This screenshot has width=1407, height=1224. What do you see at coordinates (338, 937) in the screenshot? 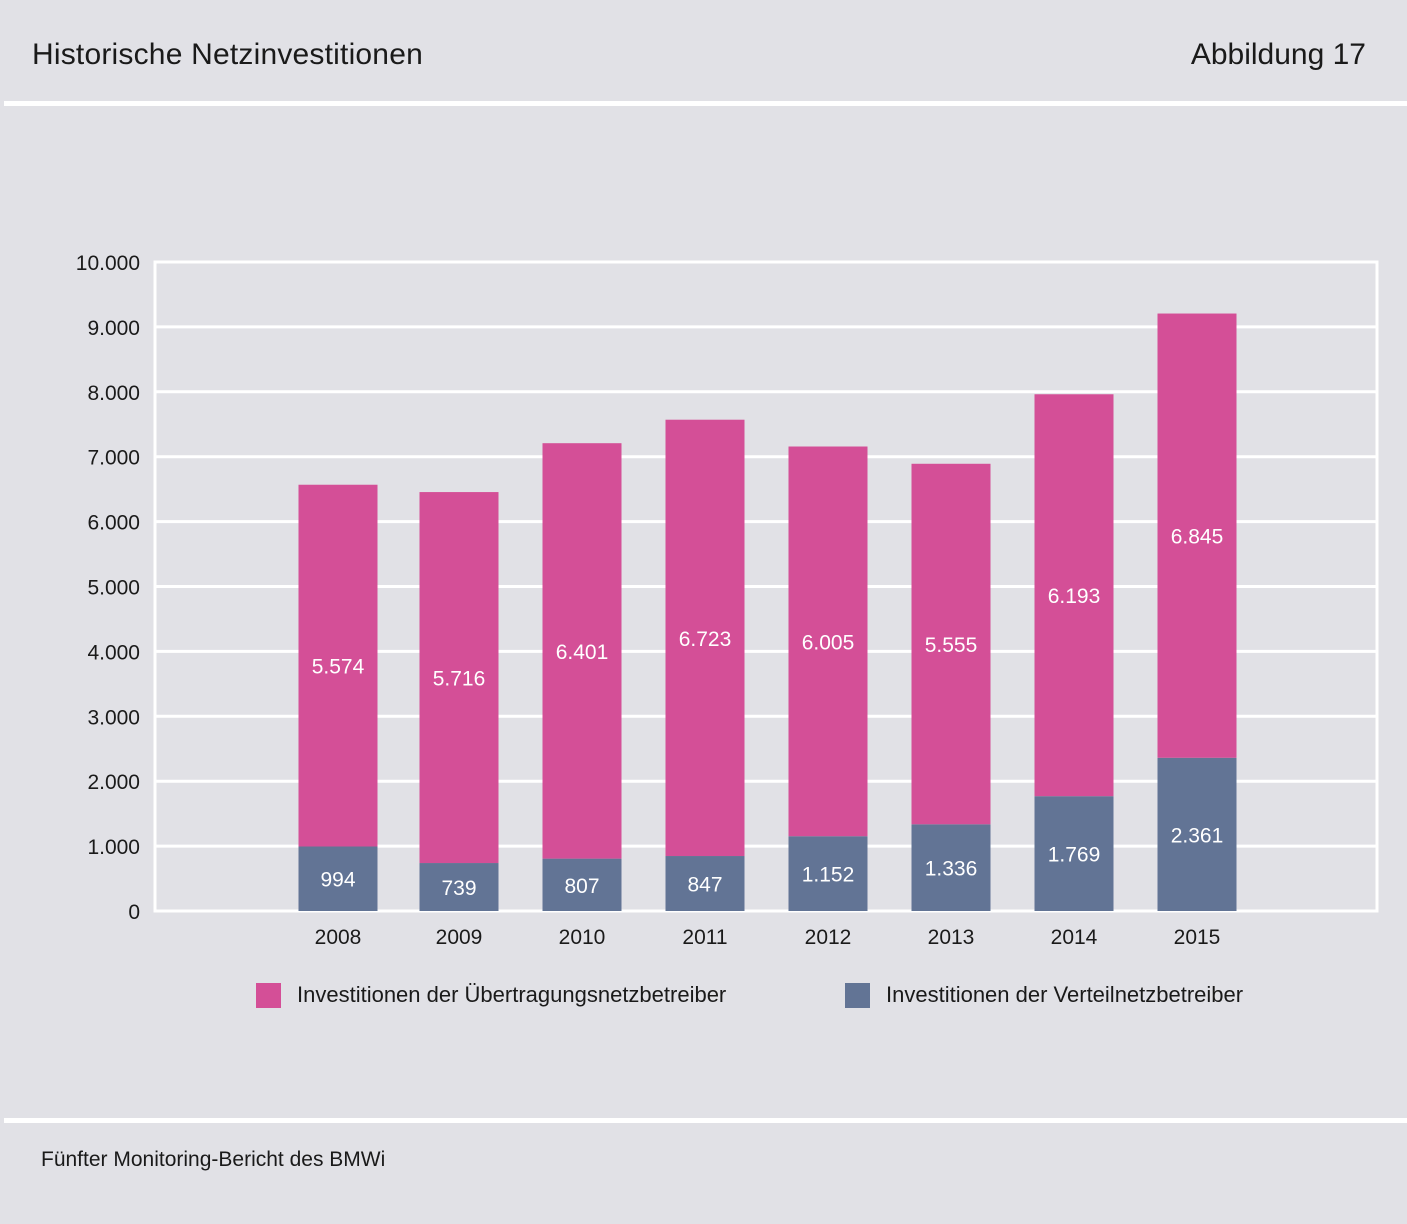
I see `x-tick-label: 2008` at bounding box center [338, 937].